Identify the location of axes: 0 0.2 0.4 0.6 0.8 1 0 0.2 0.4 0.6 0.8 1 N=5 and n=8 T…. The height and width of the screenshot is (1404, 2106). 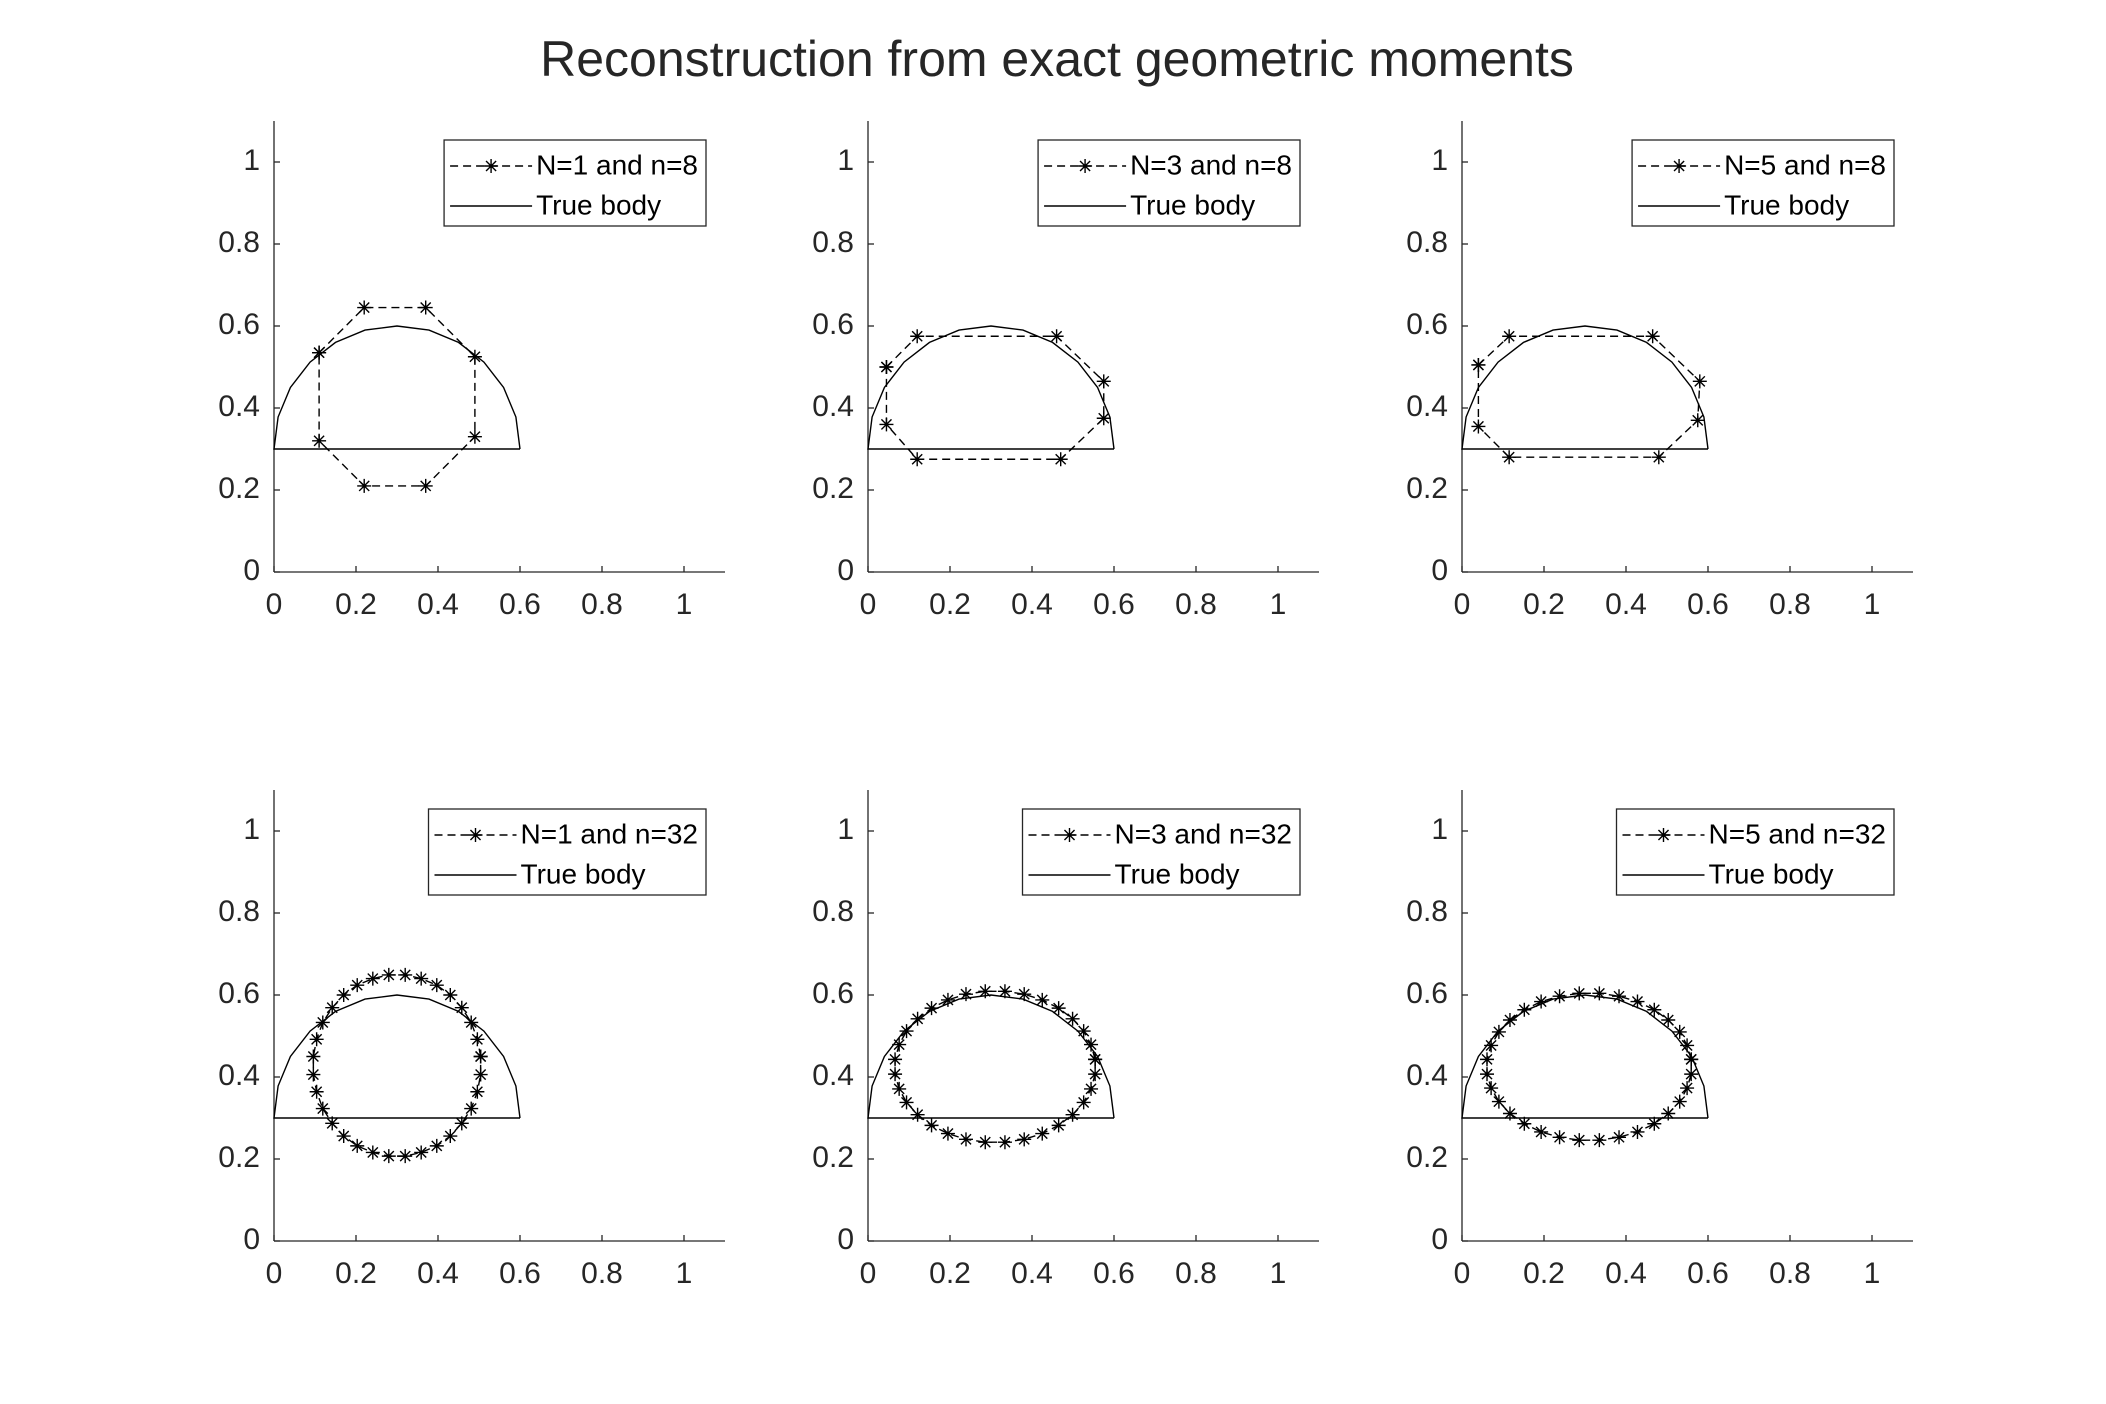
(1659, 371).